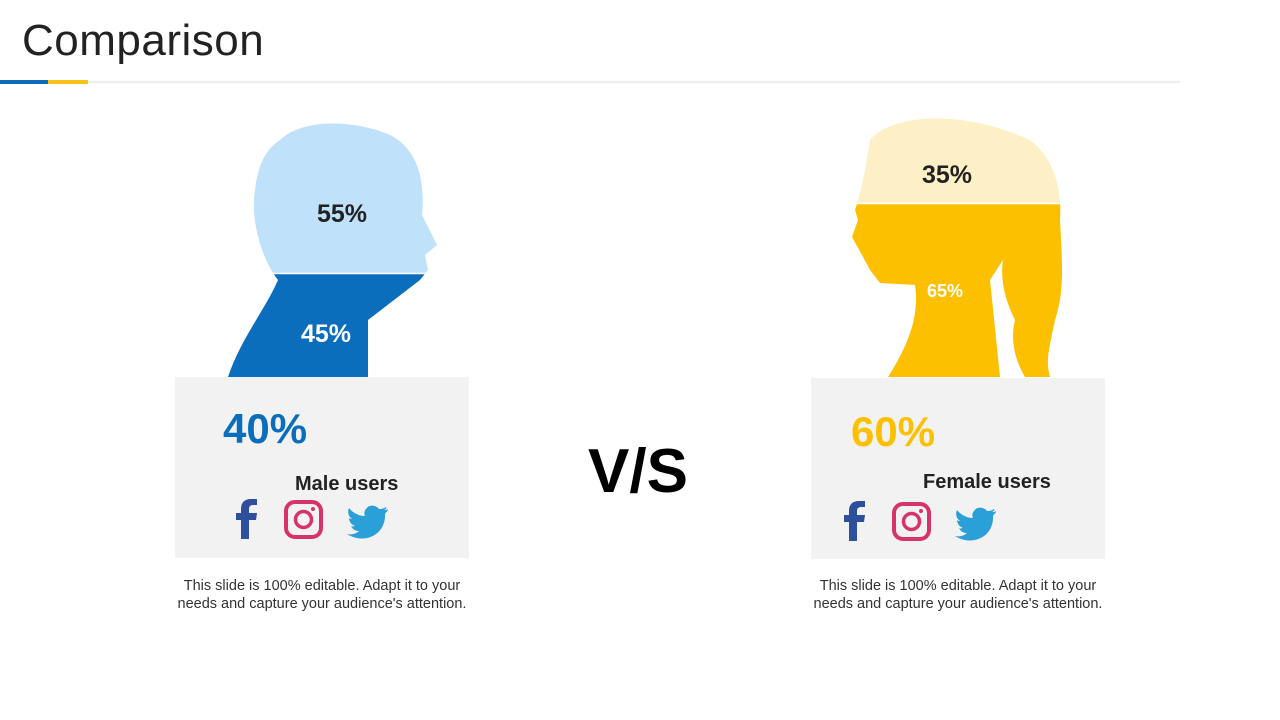 The height and width of the screenshot is (720, 1280). I want to click on female-label: Female users, so click(987, 482).